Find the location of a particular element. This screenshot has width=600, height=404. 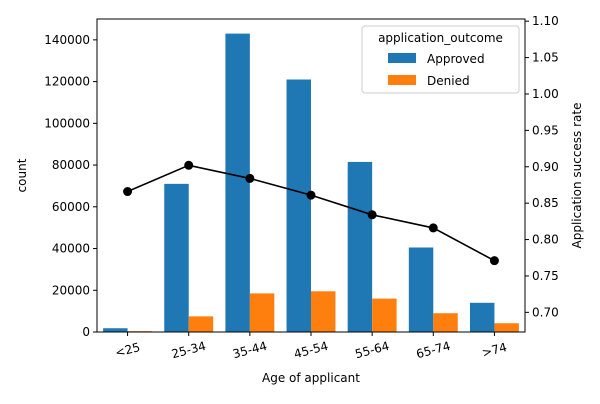

x-tick-label-2: 35-44 is located at coordinates (249, 350).